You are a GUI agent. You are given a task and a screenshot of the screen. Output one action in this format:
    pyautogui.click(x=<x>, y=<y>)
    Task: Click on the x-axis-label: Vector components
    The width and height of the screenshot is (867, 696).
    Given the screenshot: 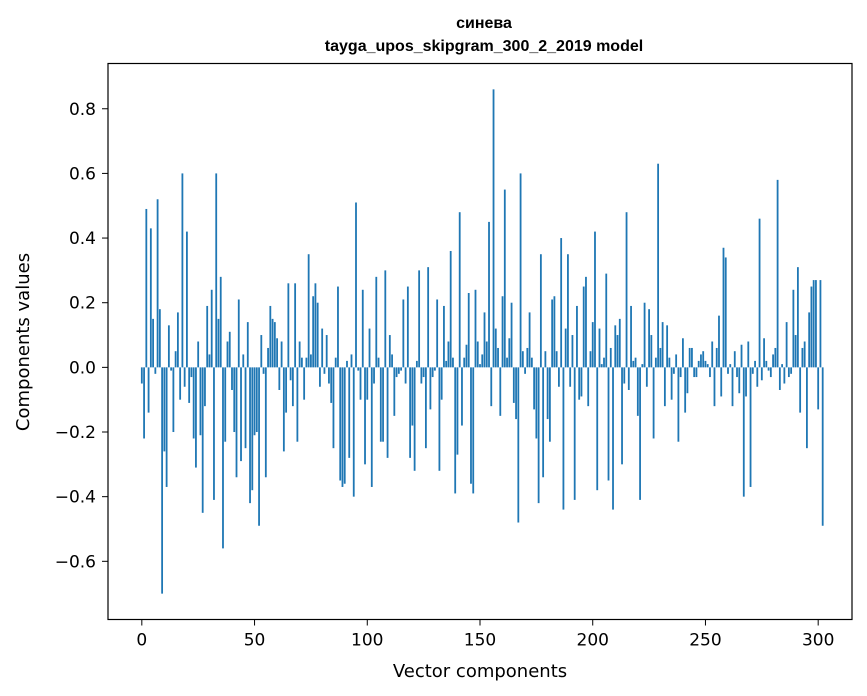 What is the action you would take?
    pyautogui.click(x=480, y=671)
    